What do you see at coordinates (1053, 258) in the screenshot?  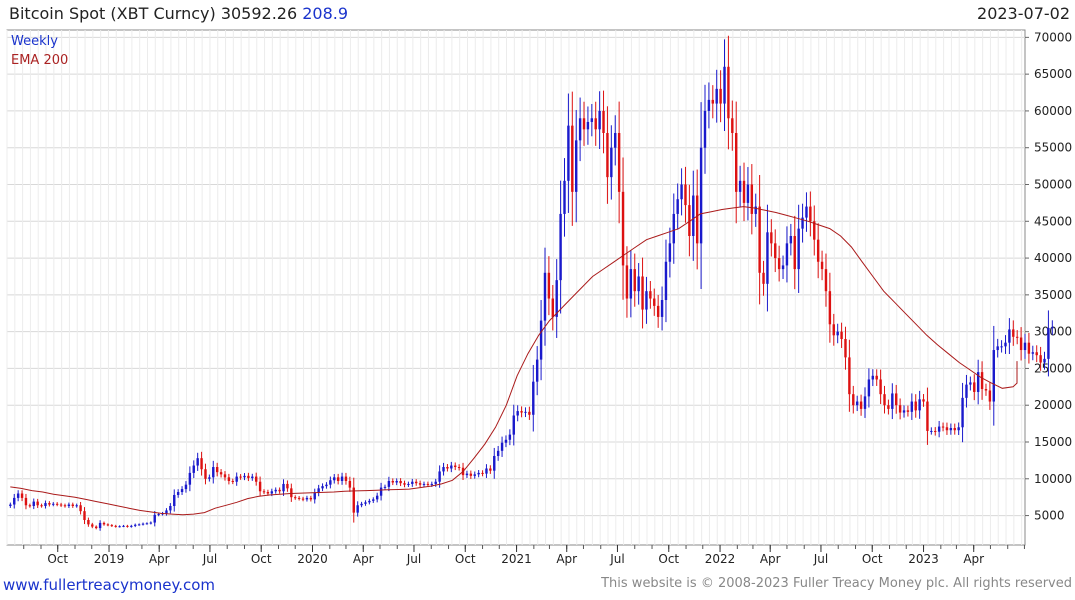 I see `y-tick-label: 40000` at bounding box center [1053, 258].